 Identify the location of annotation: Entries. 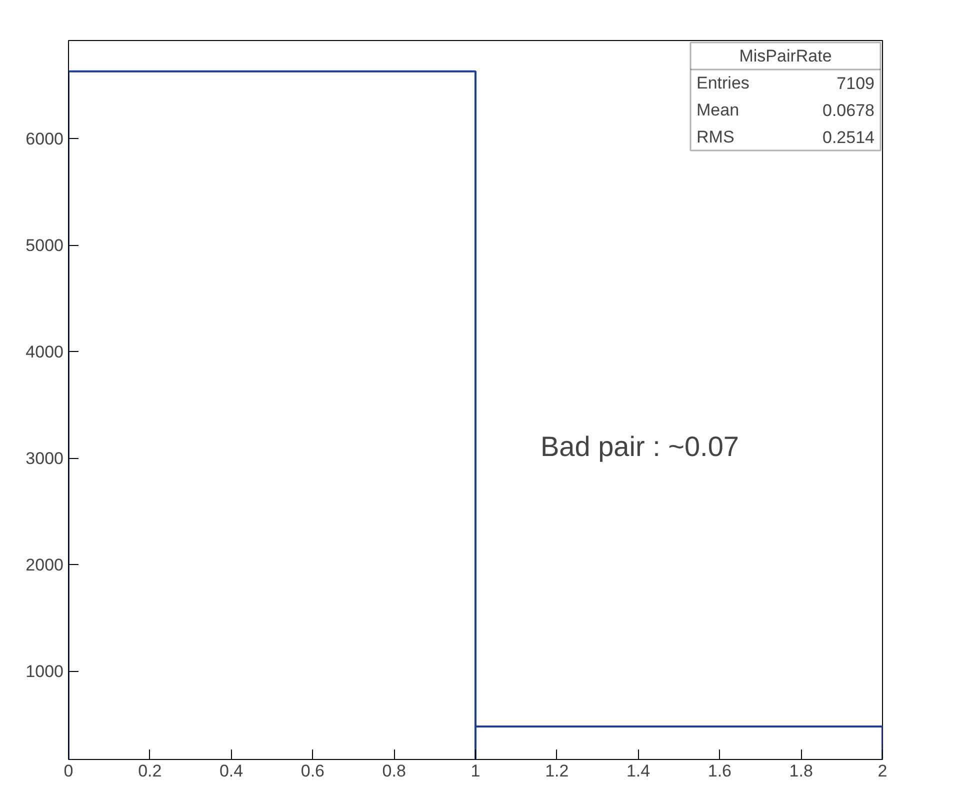
(723, 83).